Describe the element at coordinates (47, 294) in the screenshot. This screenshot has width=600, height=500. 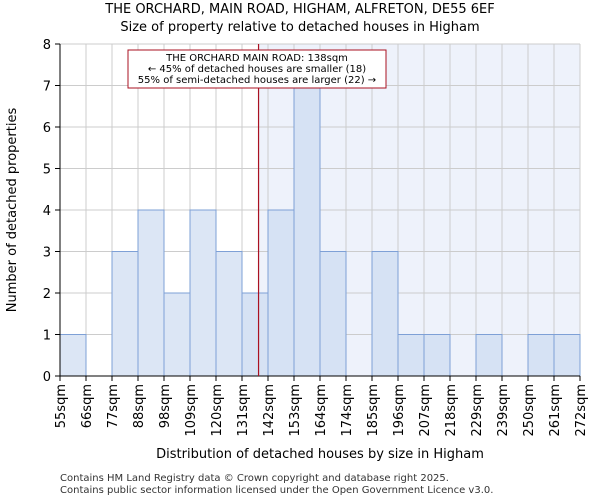
I see `y-tick-label: 2` at that location.